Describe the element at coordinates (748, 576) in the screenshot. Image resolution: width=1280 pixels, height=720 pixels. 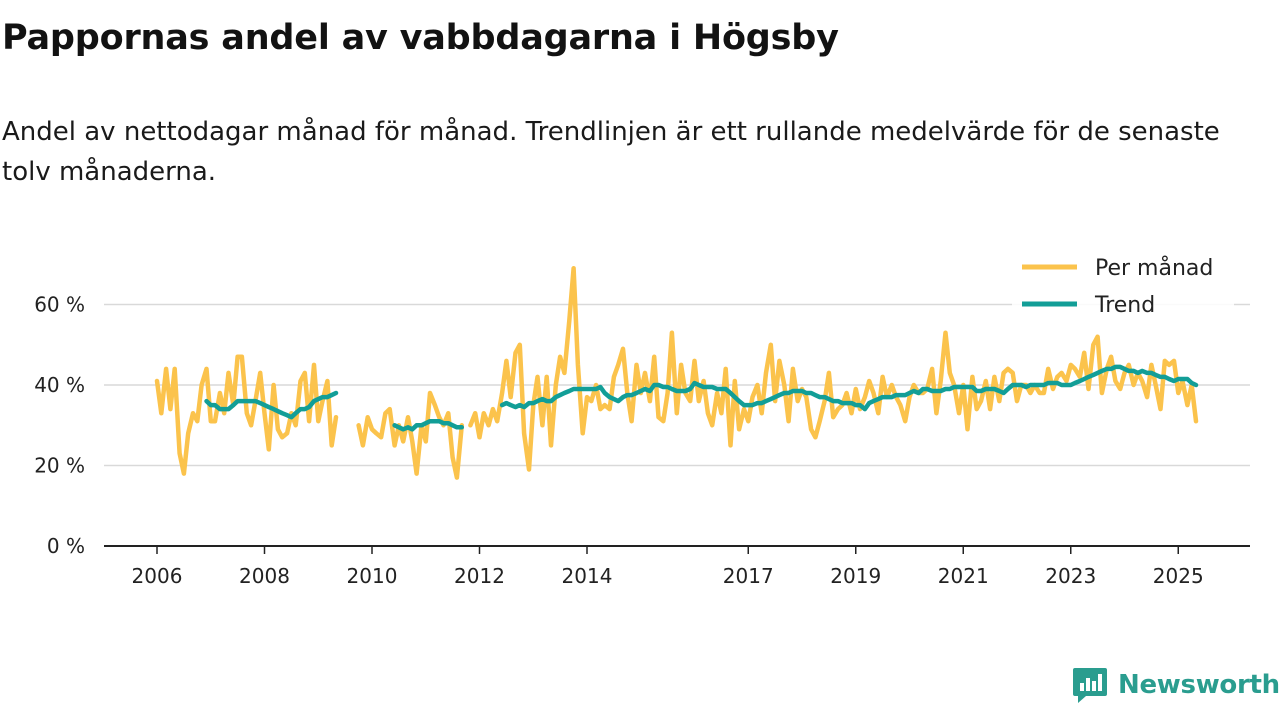
I see `x-tick-label: 2017` at that location.